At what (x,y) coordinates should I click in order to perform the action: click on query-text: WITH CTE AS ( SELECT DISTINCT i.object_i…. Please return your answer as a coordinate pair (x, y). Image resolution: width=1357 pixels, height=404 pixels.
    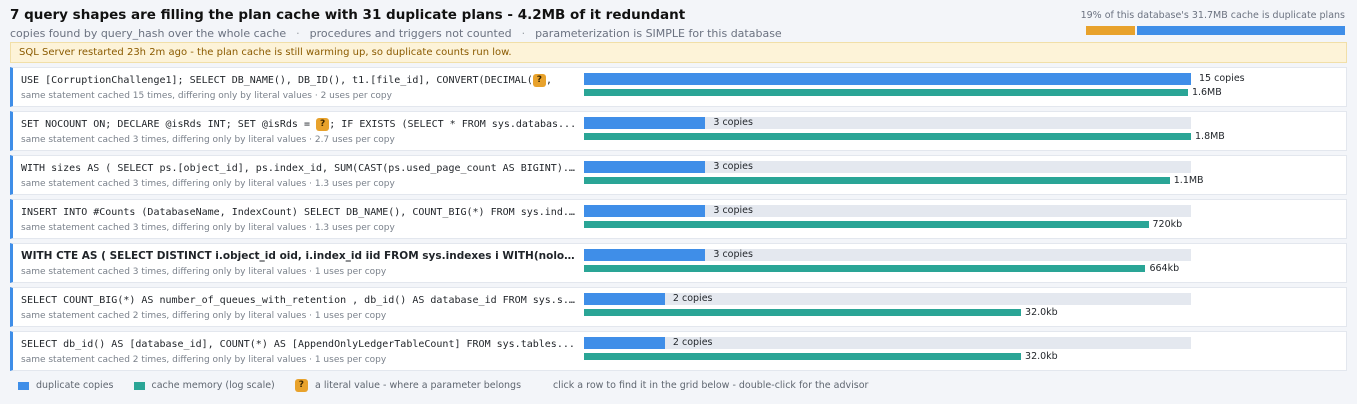
    Looking at the image, I should click on (299, 256).